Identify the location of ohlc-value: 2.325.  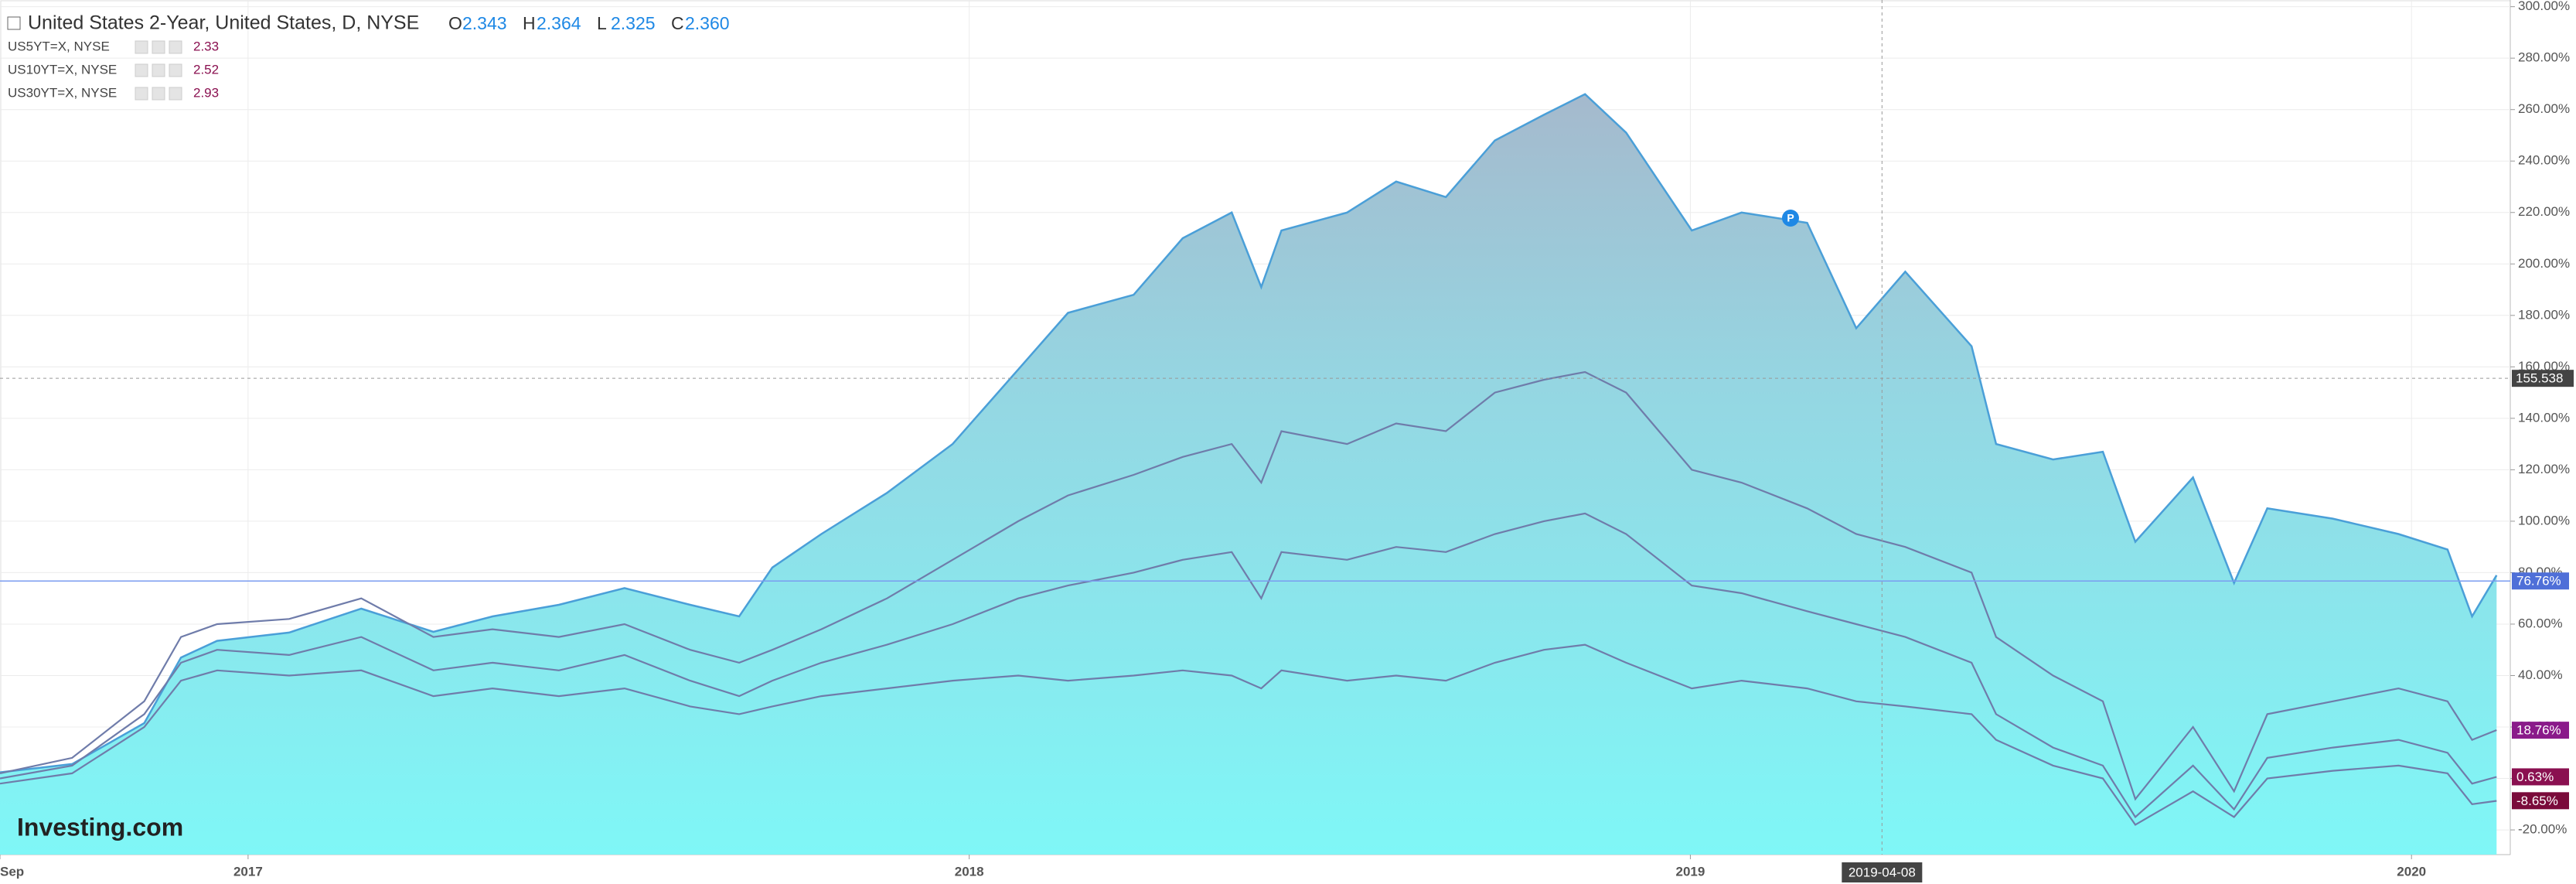
(633, 23).